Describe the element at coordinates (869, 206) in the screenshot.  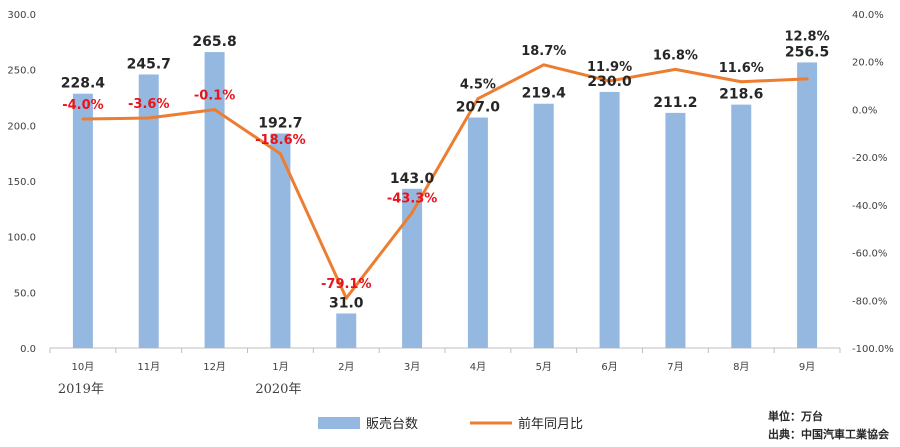
I see `y-right-tick-label: -40.0%` at that location.